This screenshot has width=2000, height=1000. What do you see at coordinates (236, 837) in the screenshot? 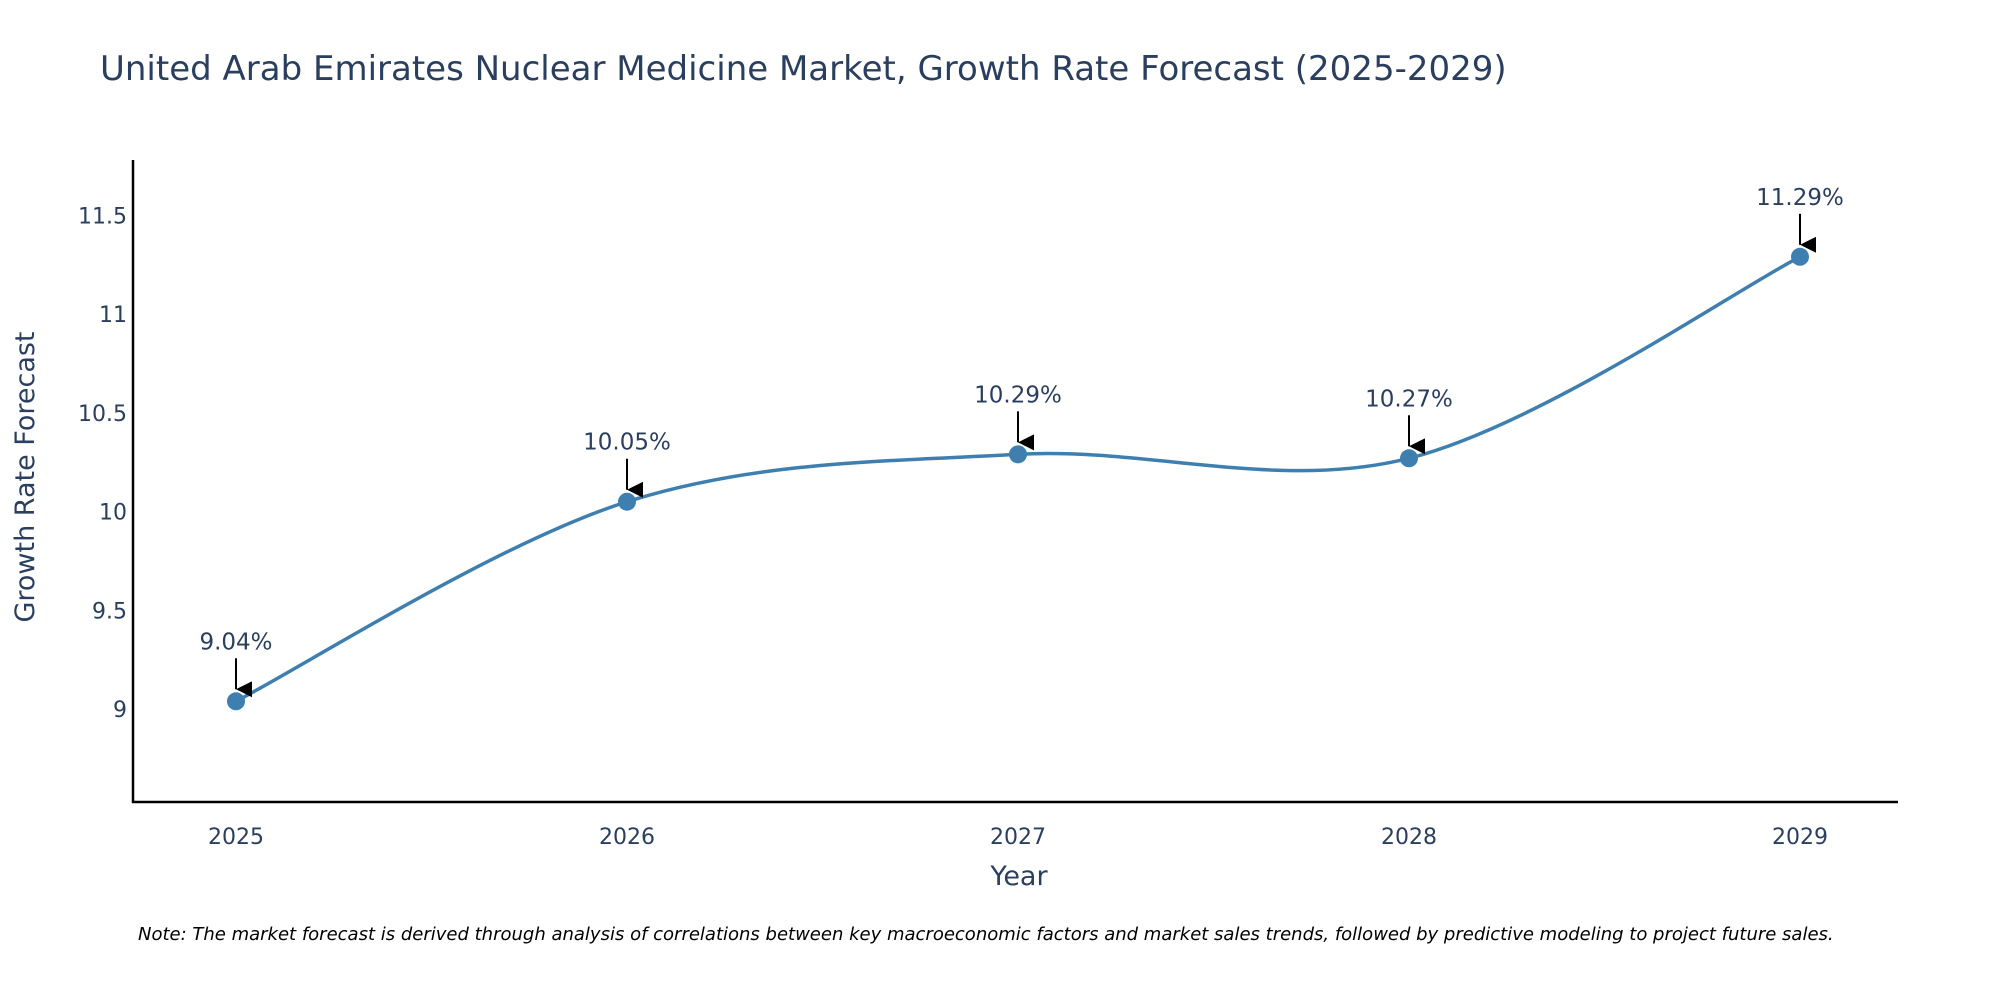
I see `x-tick-label: 2025` at bounding box center [236, 837].